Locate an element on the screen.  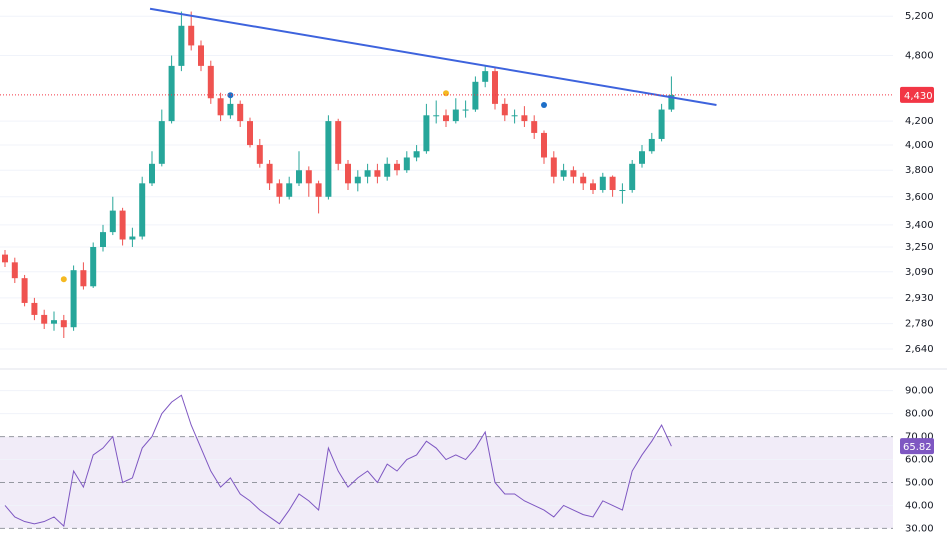
y-tick-label: 3,600 is located at coordinates (919, 197).